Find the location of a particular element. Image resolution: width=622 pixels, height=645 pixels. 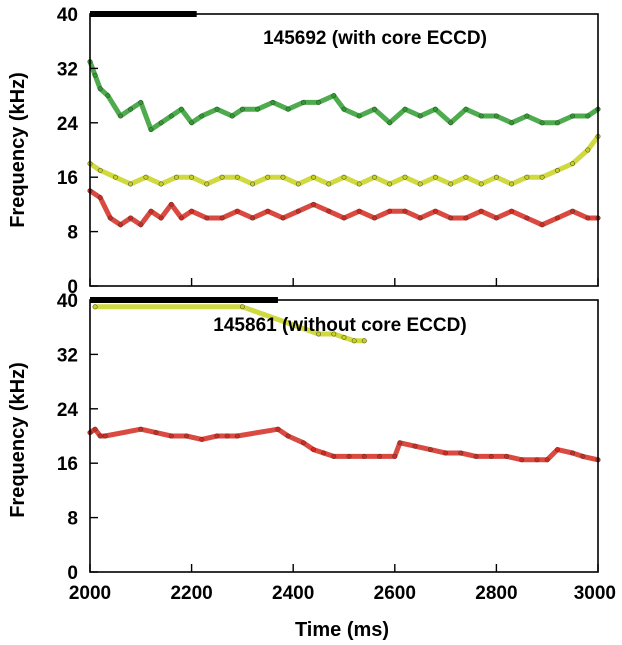

data-point-s1-33-bottom is located at coordinates (547, 460).